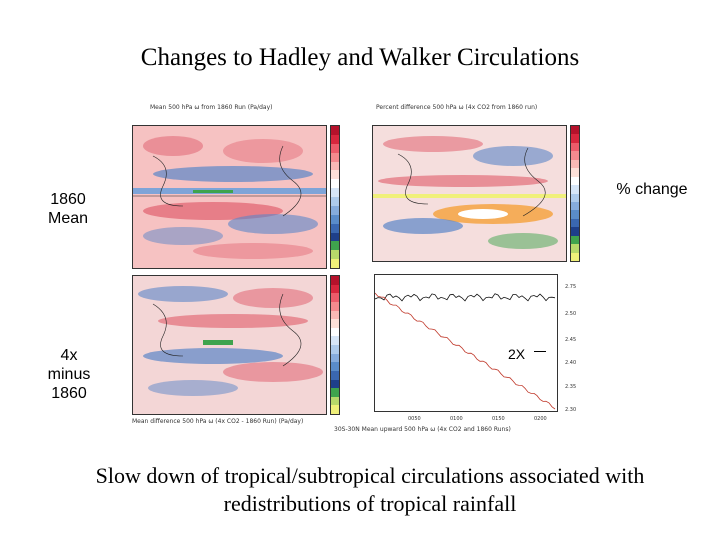  I want to click on colorbar-top-left, so click(335, 197).